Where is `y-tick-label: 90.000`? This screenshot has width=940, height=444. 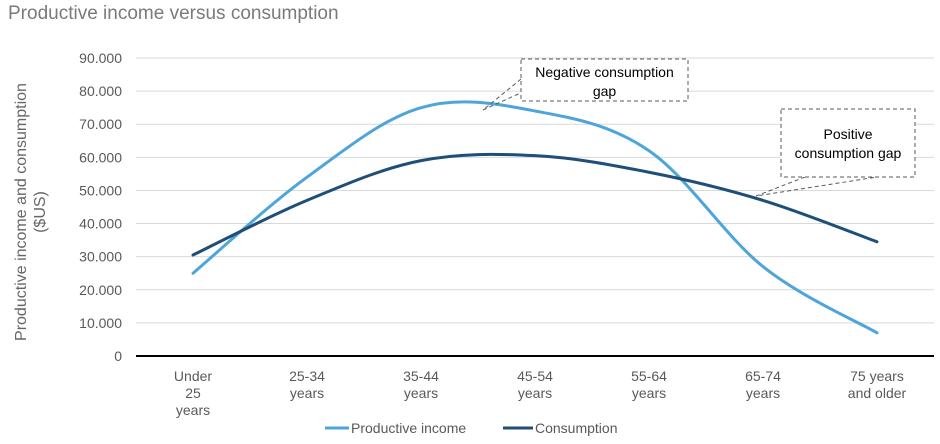
y-tick-label: 90.000 is located at coordinates (100, 58).